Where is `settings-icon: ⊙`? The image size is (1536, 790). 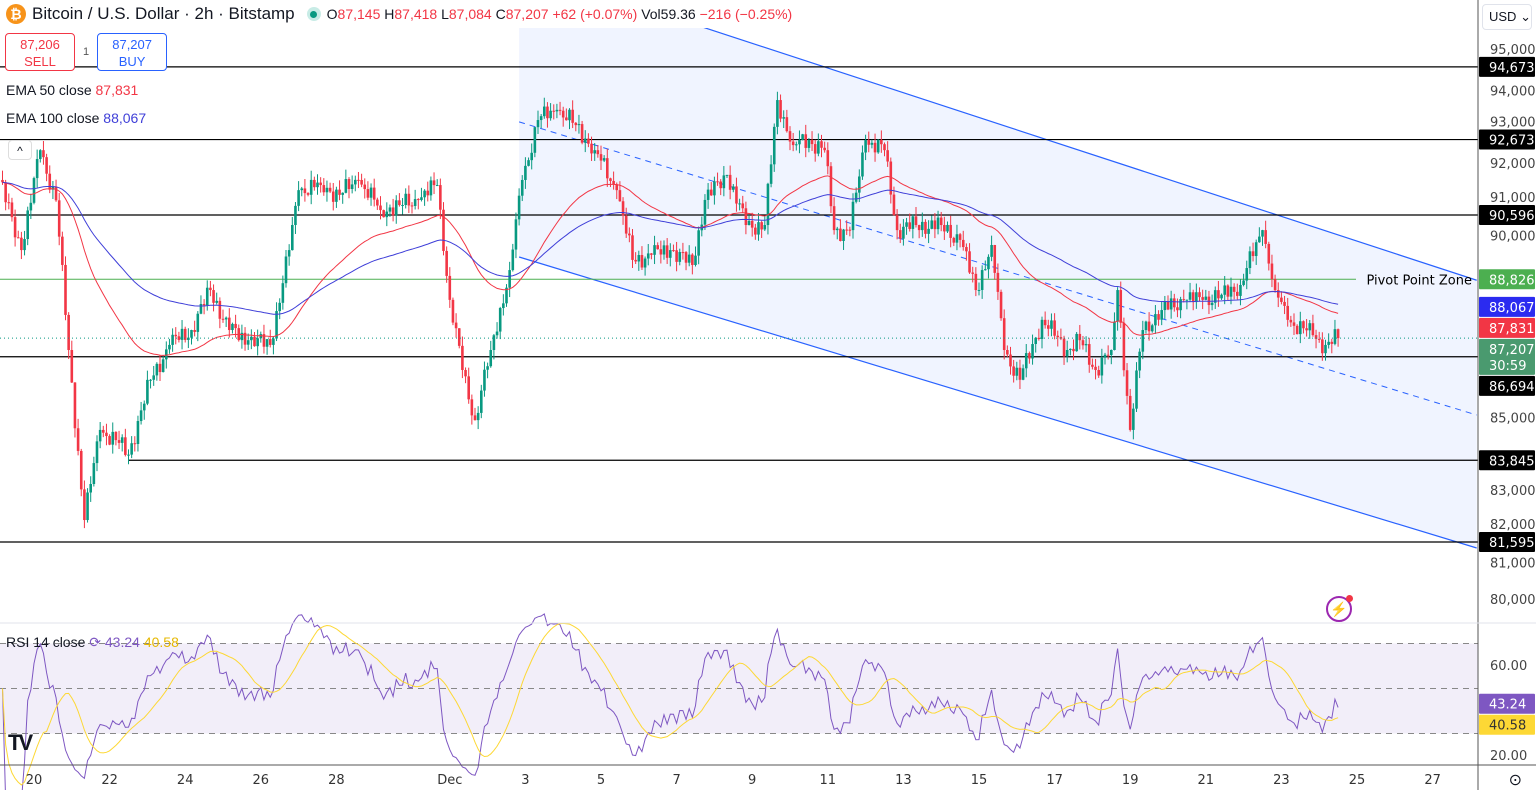 settings-icon: ⊙ is located at coordinates (1515, 780).